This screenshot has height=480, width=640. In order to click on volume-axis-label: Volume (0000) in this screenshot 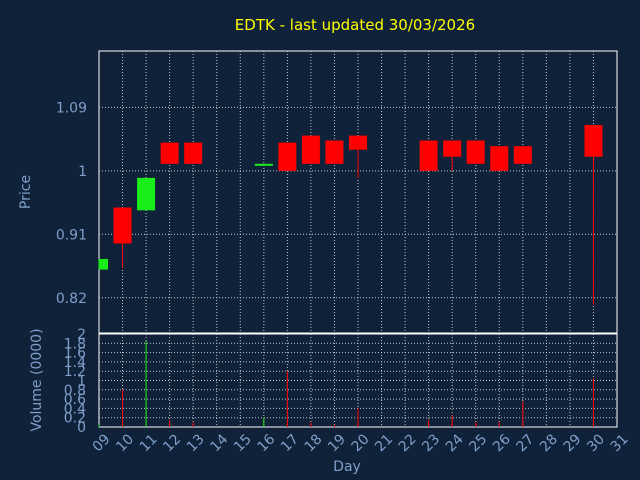, I will do `click(37, 379)`.